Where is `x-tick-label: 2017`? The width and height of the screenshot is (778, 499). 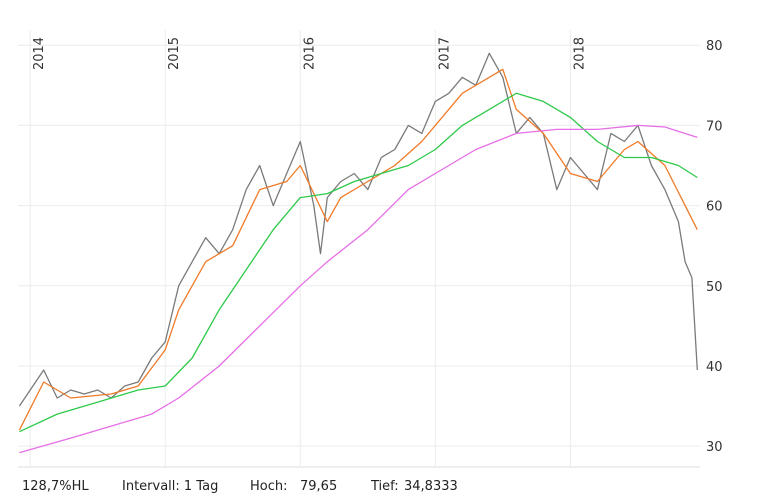
x-tick-label: 2017 is located at coordinates (444, 53).